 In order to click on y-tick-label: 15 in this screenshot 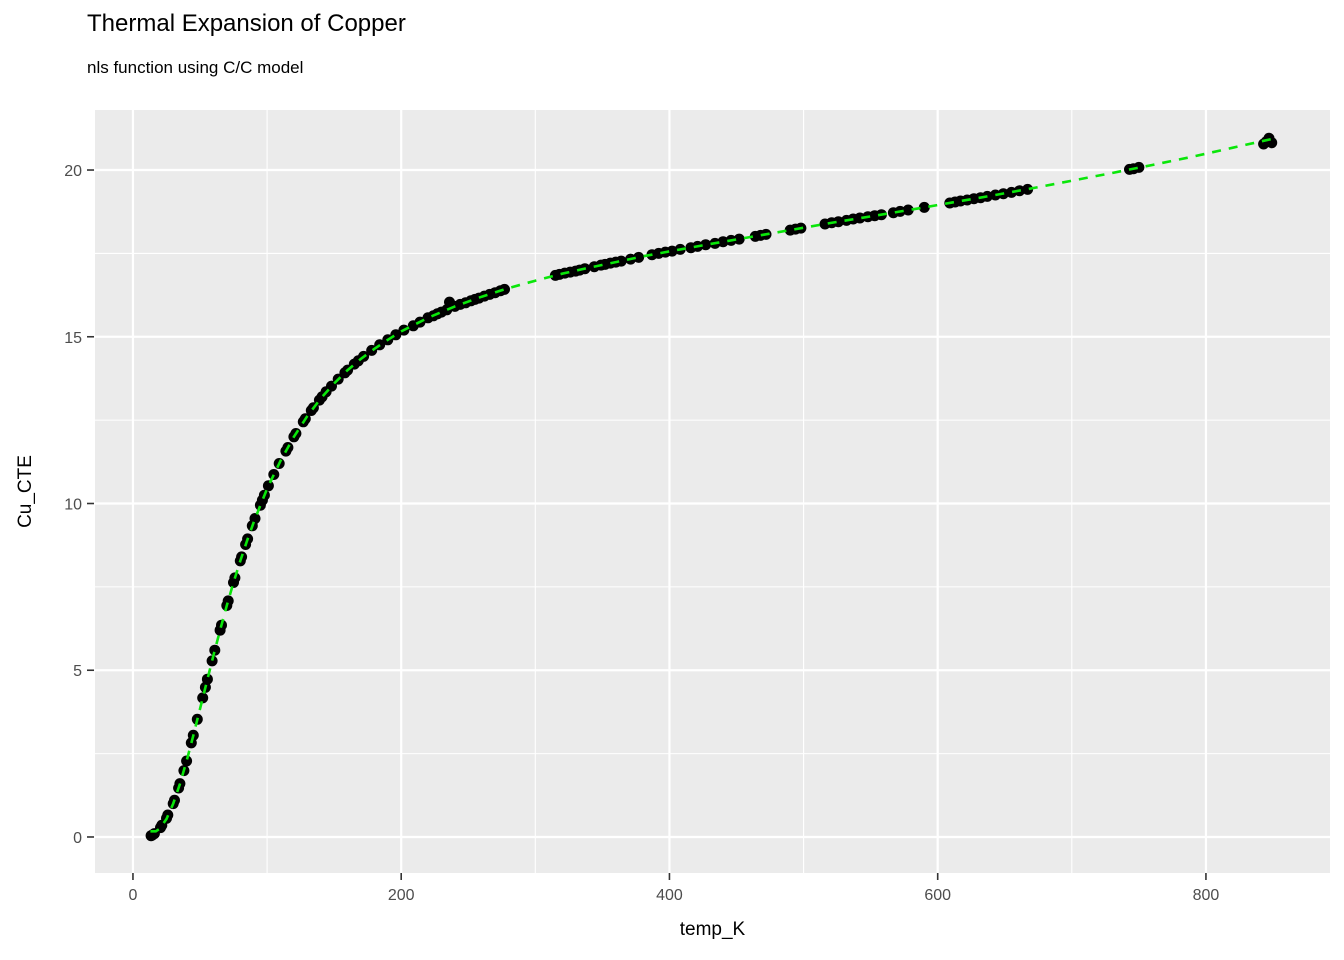, I will do `click(73, 338)`.